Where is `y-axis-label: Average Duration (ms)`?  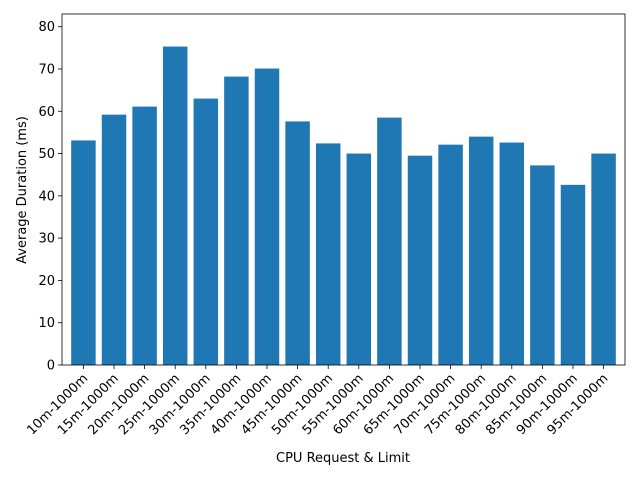
y-axis-label: Average Duration (ms) is located at coordinates (22, 190).